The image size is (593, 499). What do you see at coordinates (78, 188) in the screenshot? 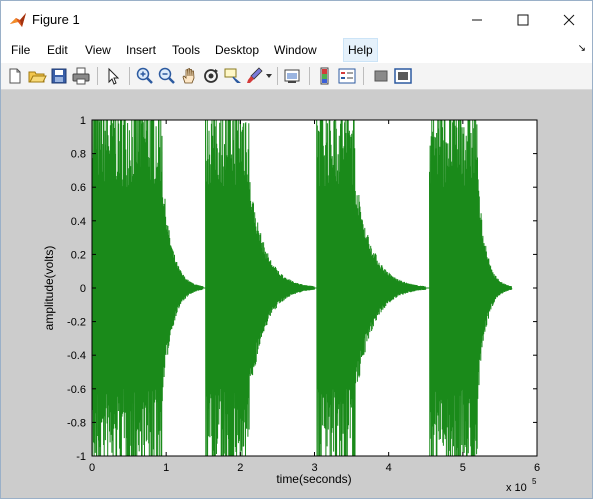
I see `y-tick-label: 0.6` at bounding box center [78, 188].